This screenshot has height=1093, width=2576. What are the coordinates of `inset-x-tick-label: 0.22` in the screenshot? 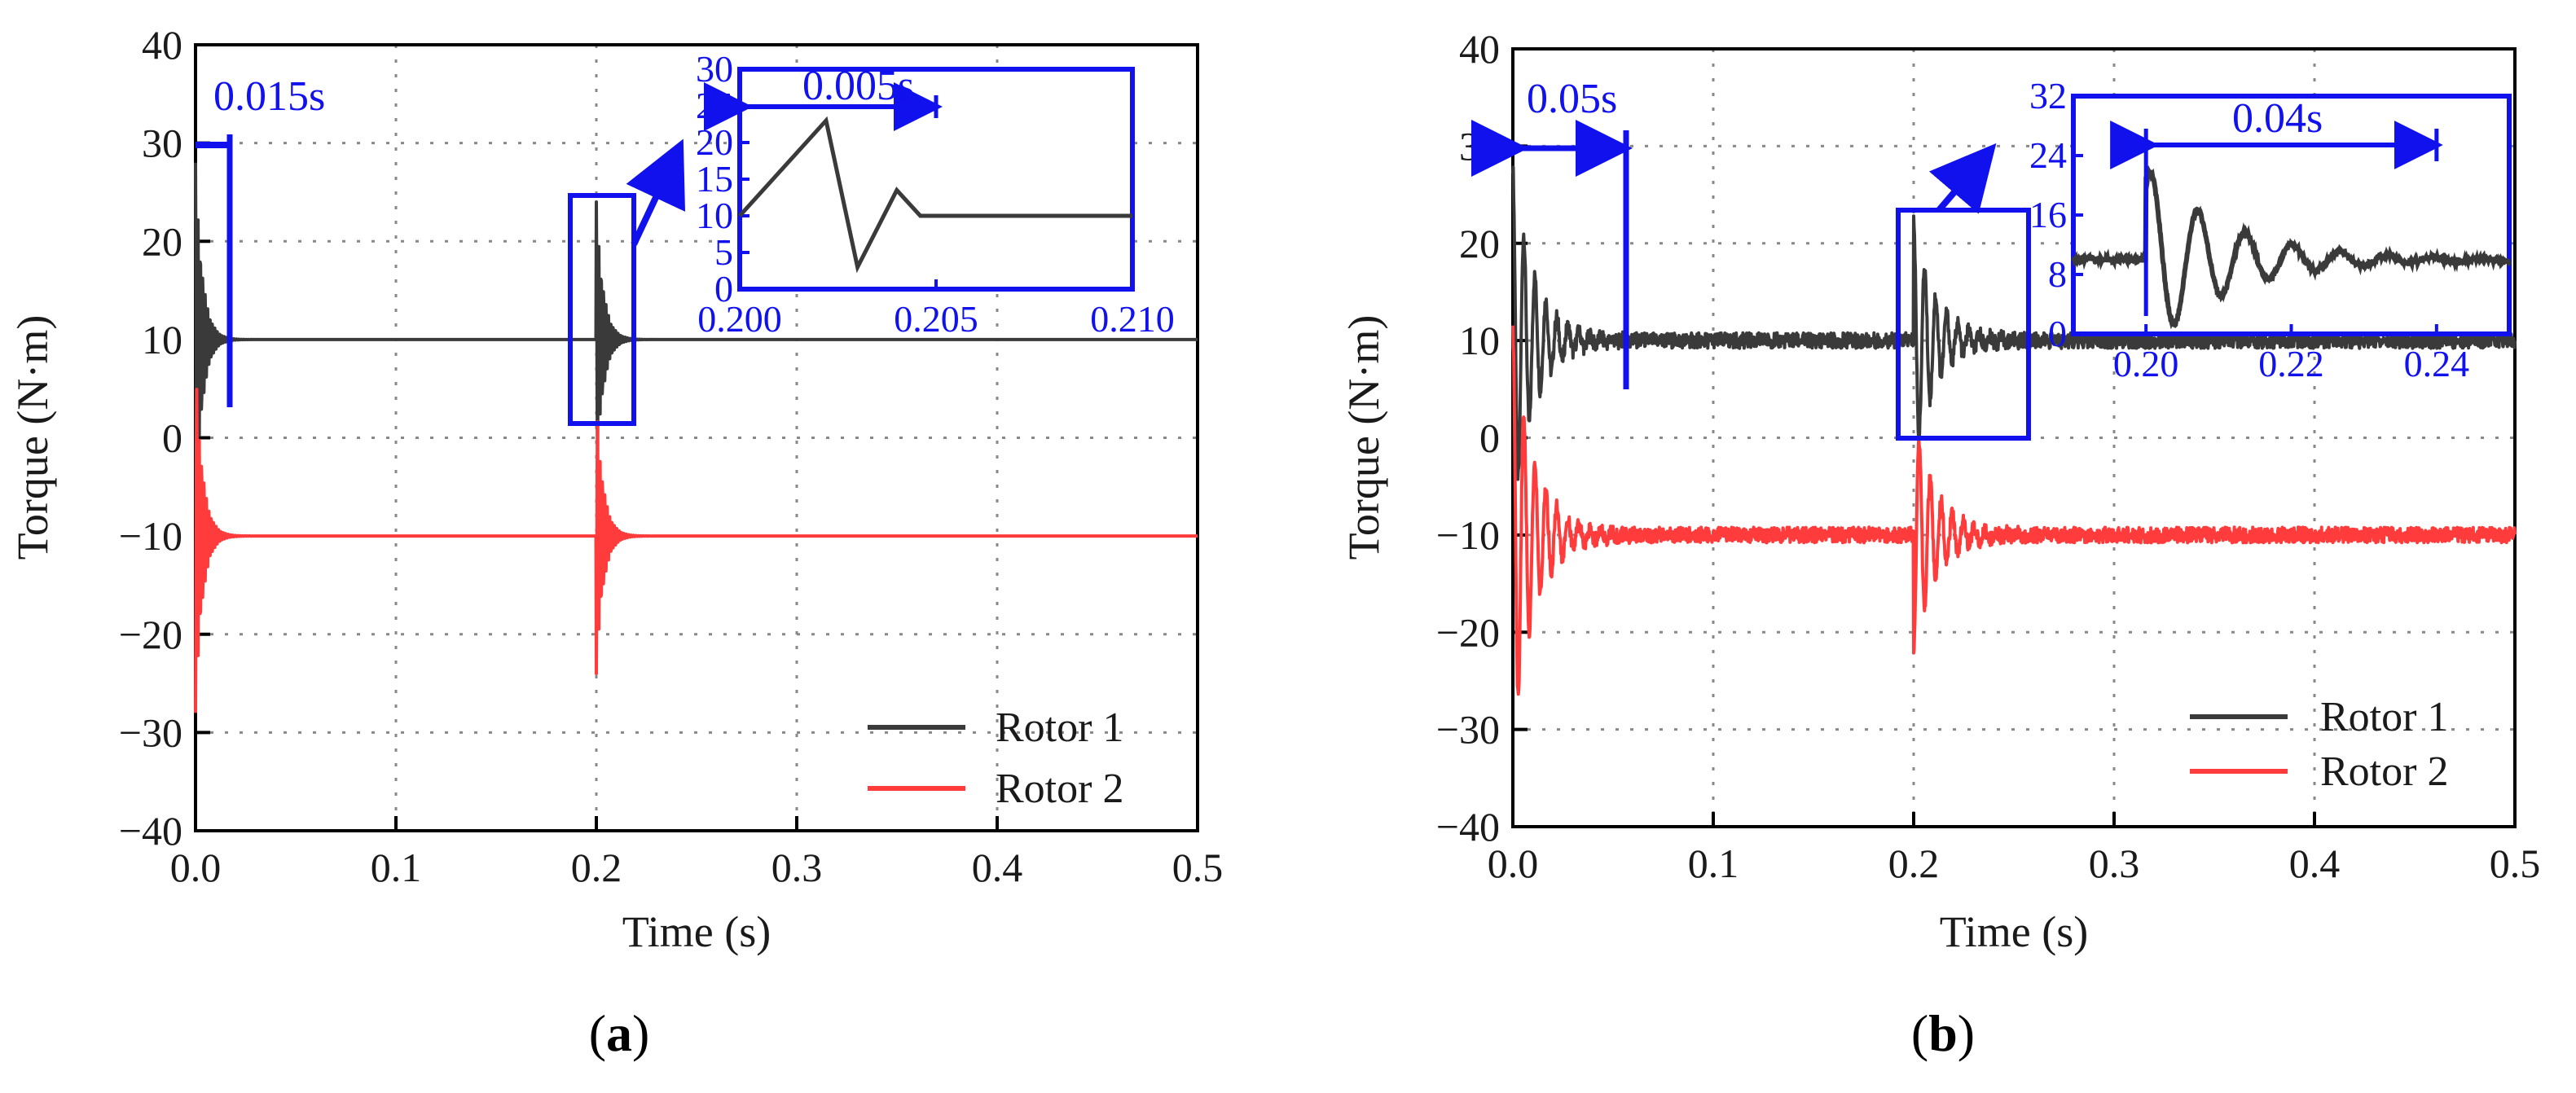 It's located at (2291, 363).